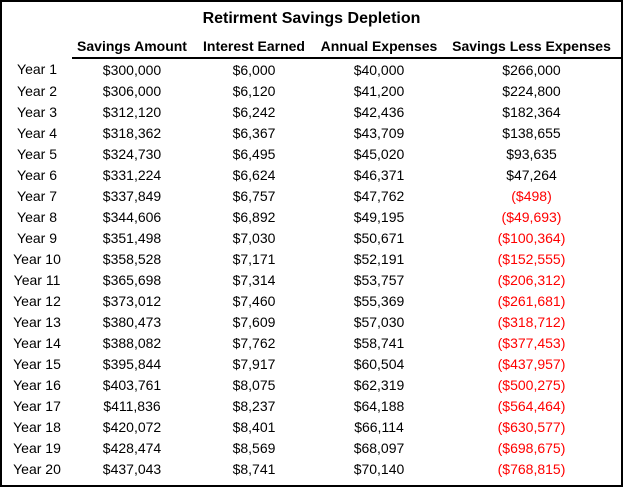 This screenshot has width=623, height=487. Describe the element at coordinates (37, 132) in the screenshot. I see `year-label-cell: Year 4` at that location.